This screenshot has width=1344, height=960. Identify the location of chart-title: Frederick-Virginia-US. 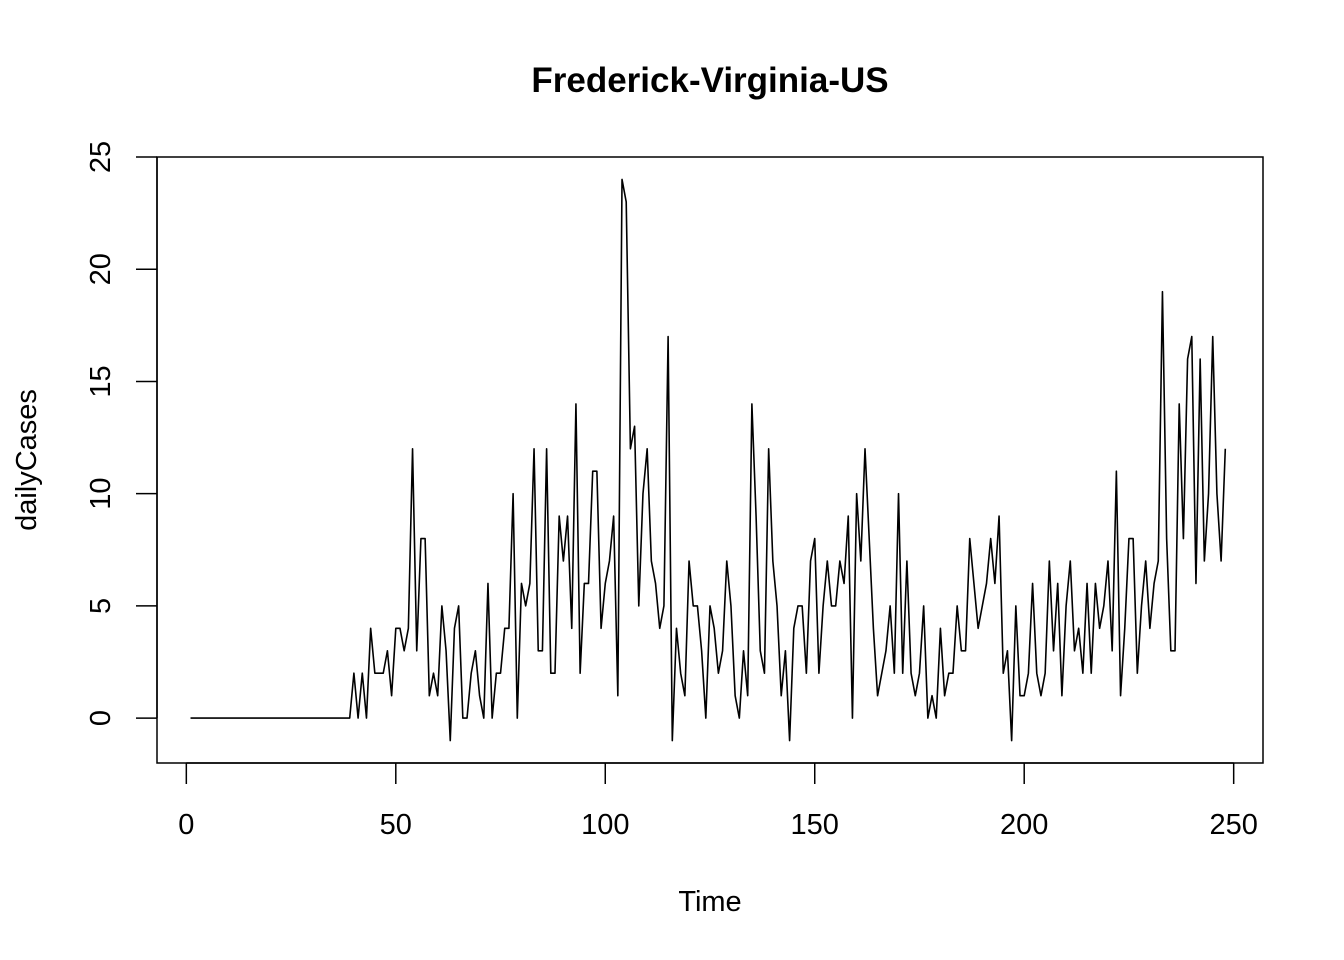
(709, 80).